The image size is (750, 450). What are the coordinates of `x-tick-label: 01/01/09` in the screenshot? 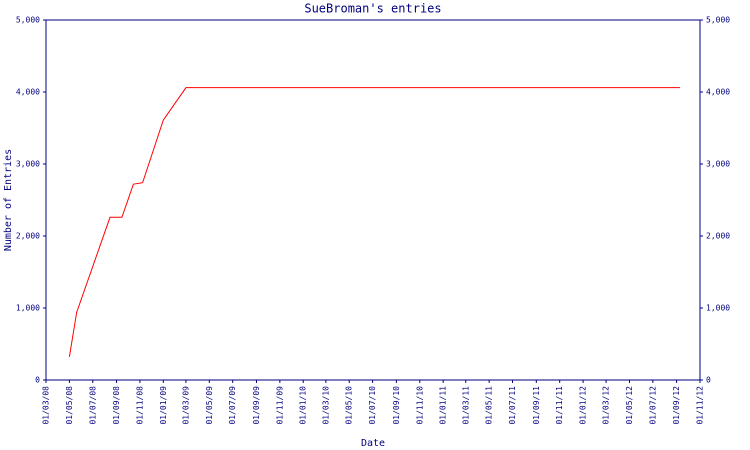 It's located at (163, 405).